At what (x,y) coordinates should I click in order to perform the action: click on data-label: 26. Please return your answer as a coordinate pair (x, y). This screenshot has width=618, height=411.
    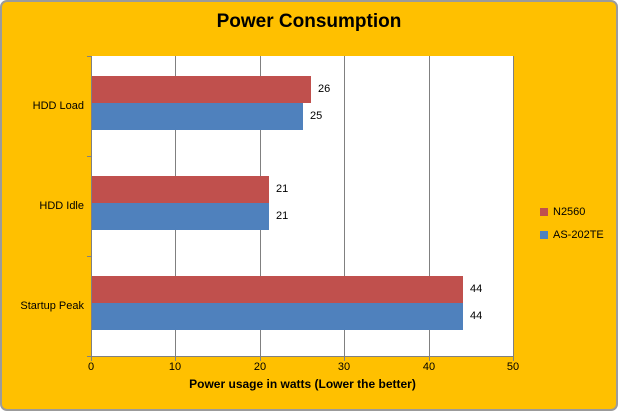
    Looking at the image, I should click on (324, 89).